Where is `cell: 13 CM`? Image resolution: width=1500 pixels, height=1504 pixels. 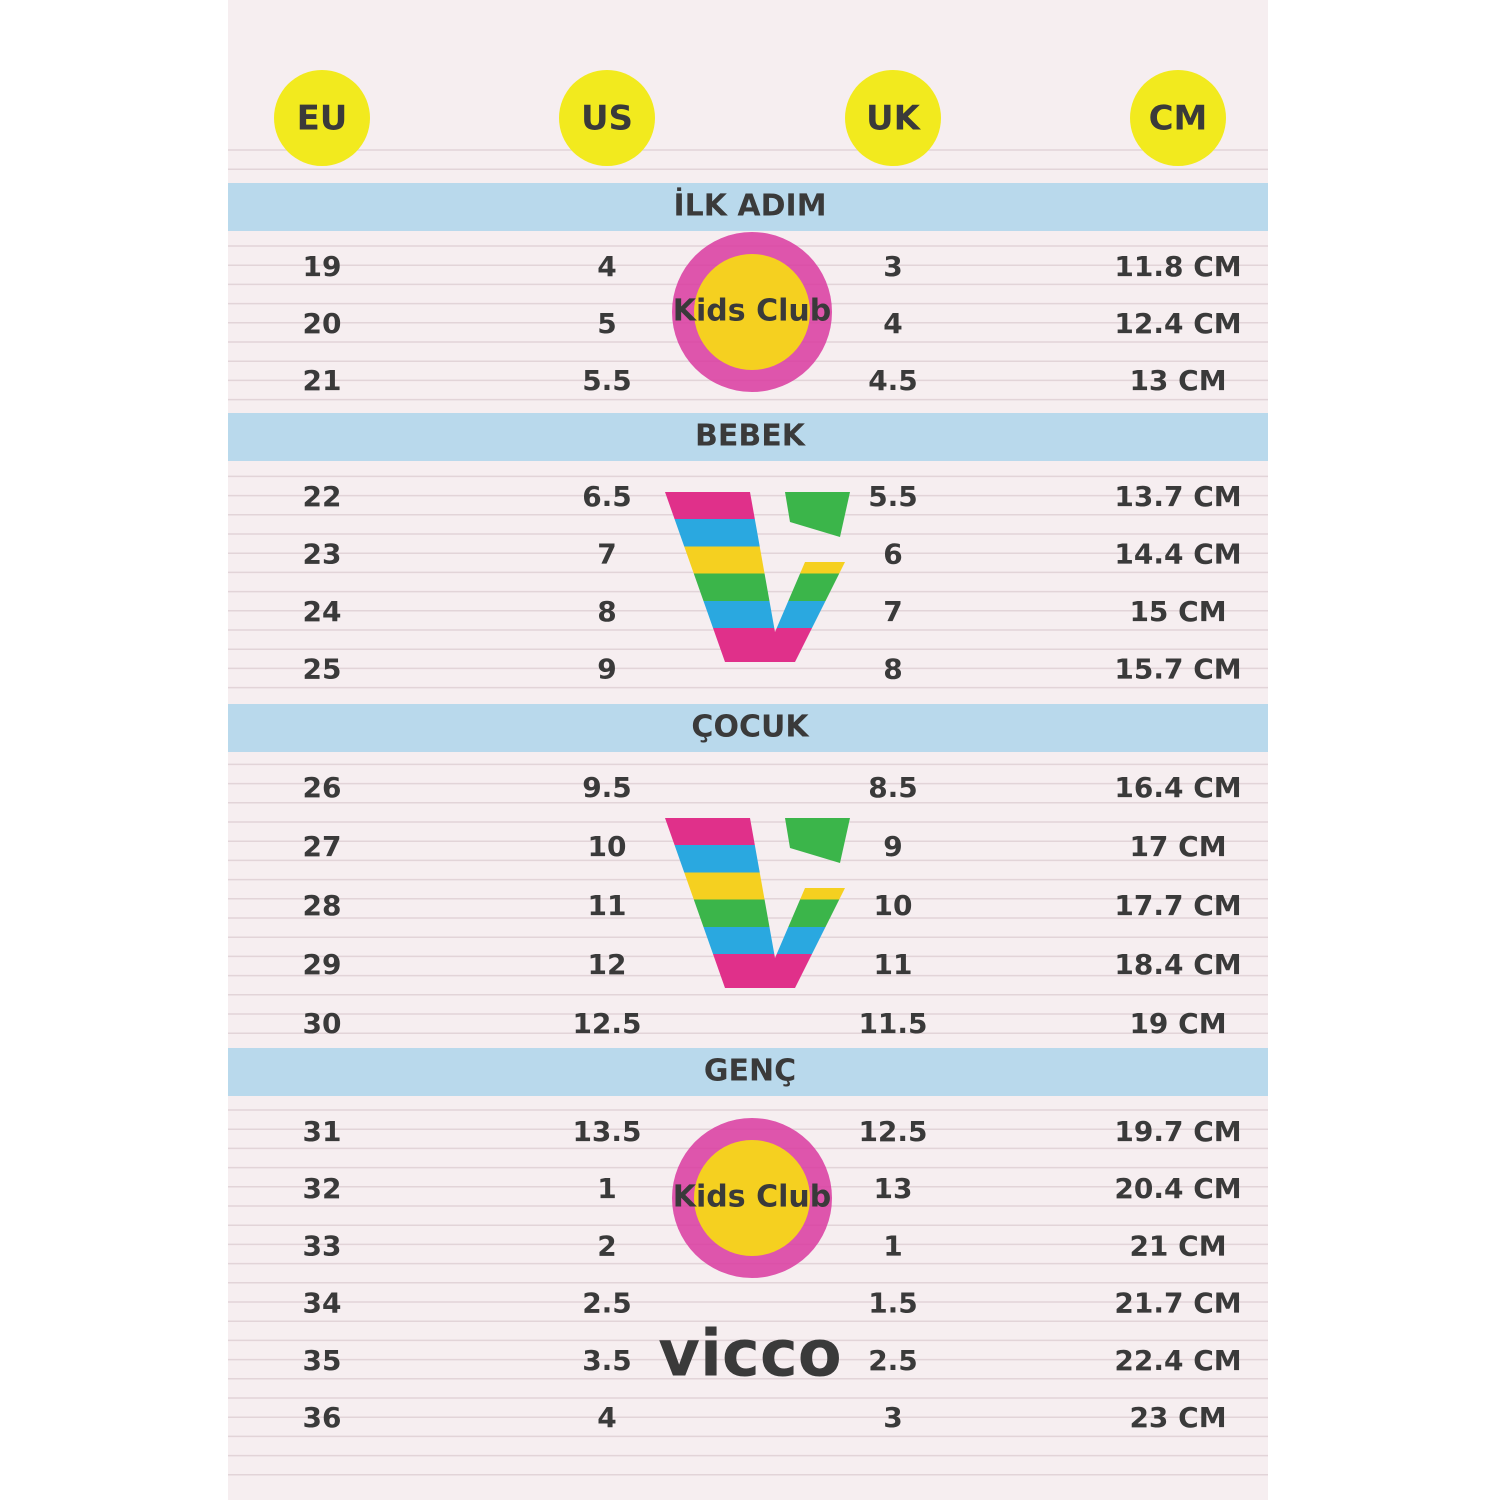
cell: 13 CM is located at coordinates (1177, 380).